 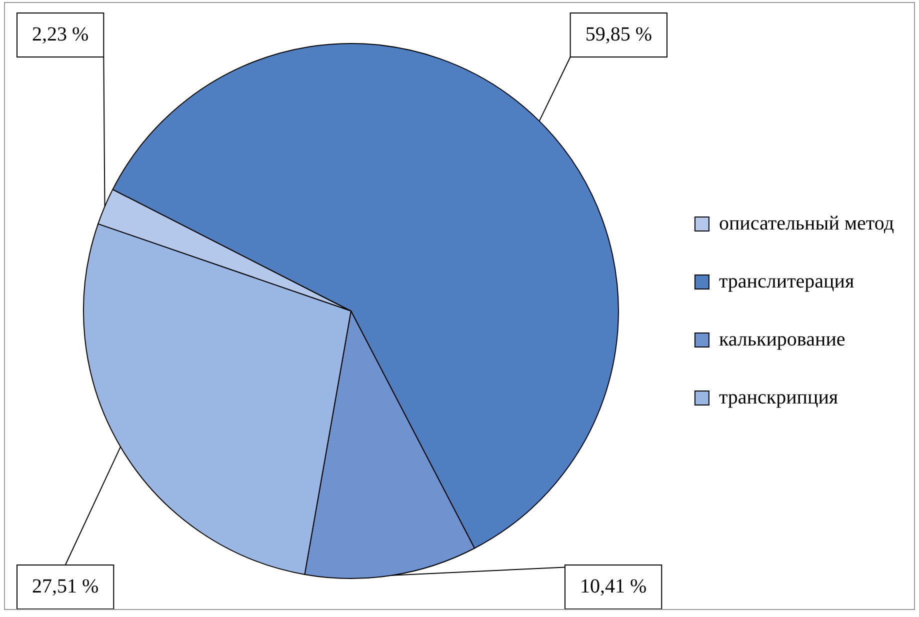 What do you see at coordinates (782, 339) in the screenshot?
I see `legend-label: калькирование` at bounding box center [782, 339].